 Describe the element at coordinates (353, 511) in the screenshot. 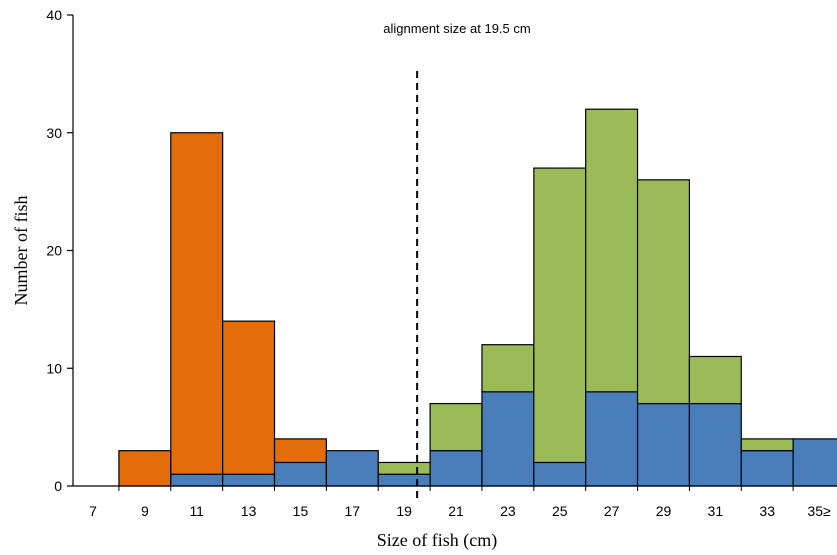

I see `x-tick-label: 17` at that location.